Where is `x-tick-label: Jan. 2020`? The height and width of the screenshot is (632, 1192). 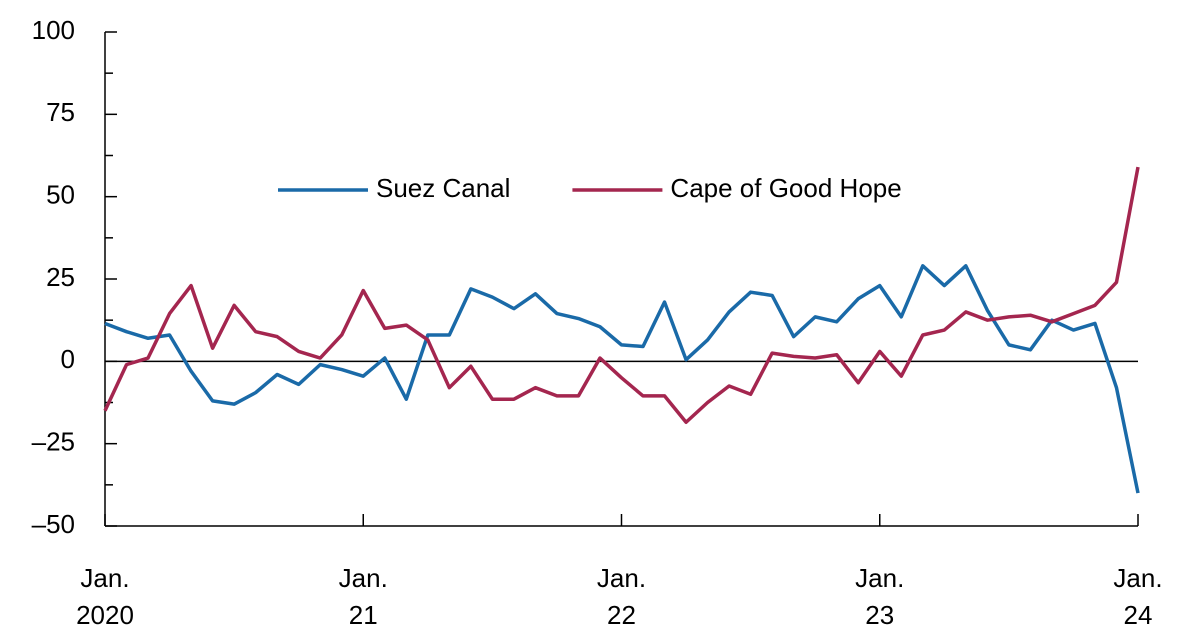 x-tick-label: Jan. 2020 is located at coordinates (105, 596).